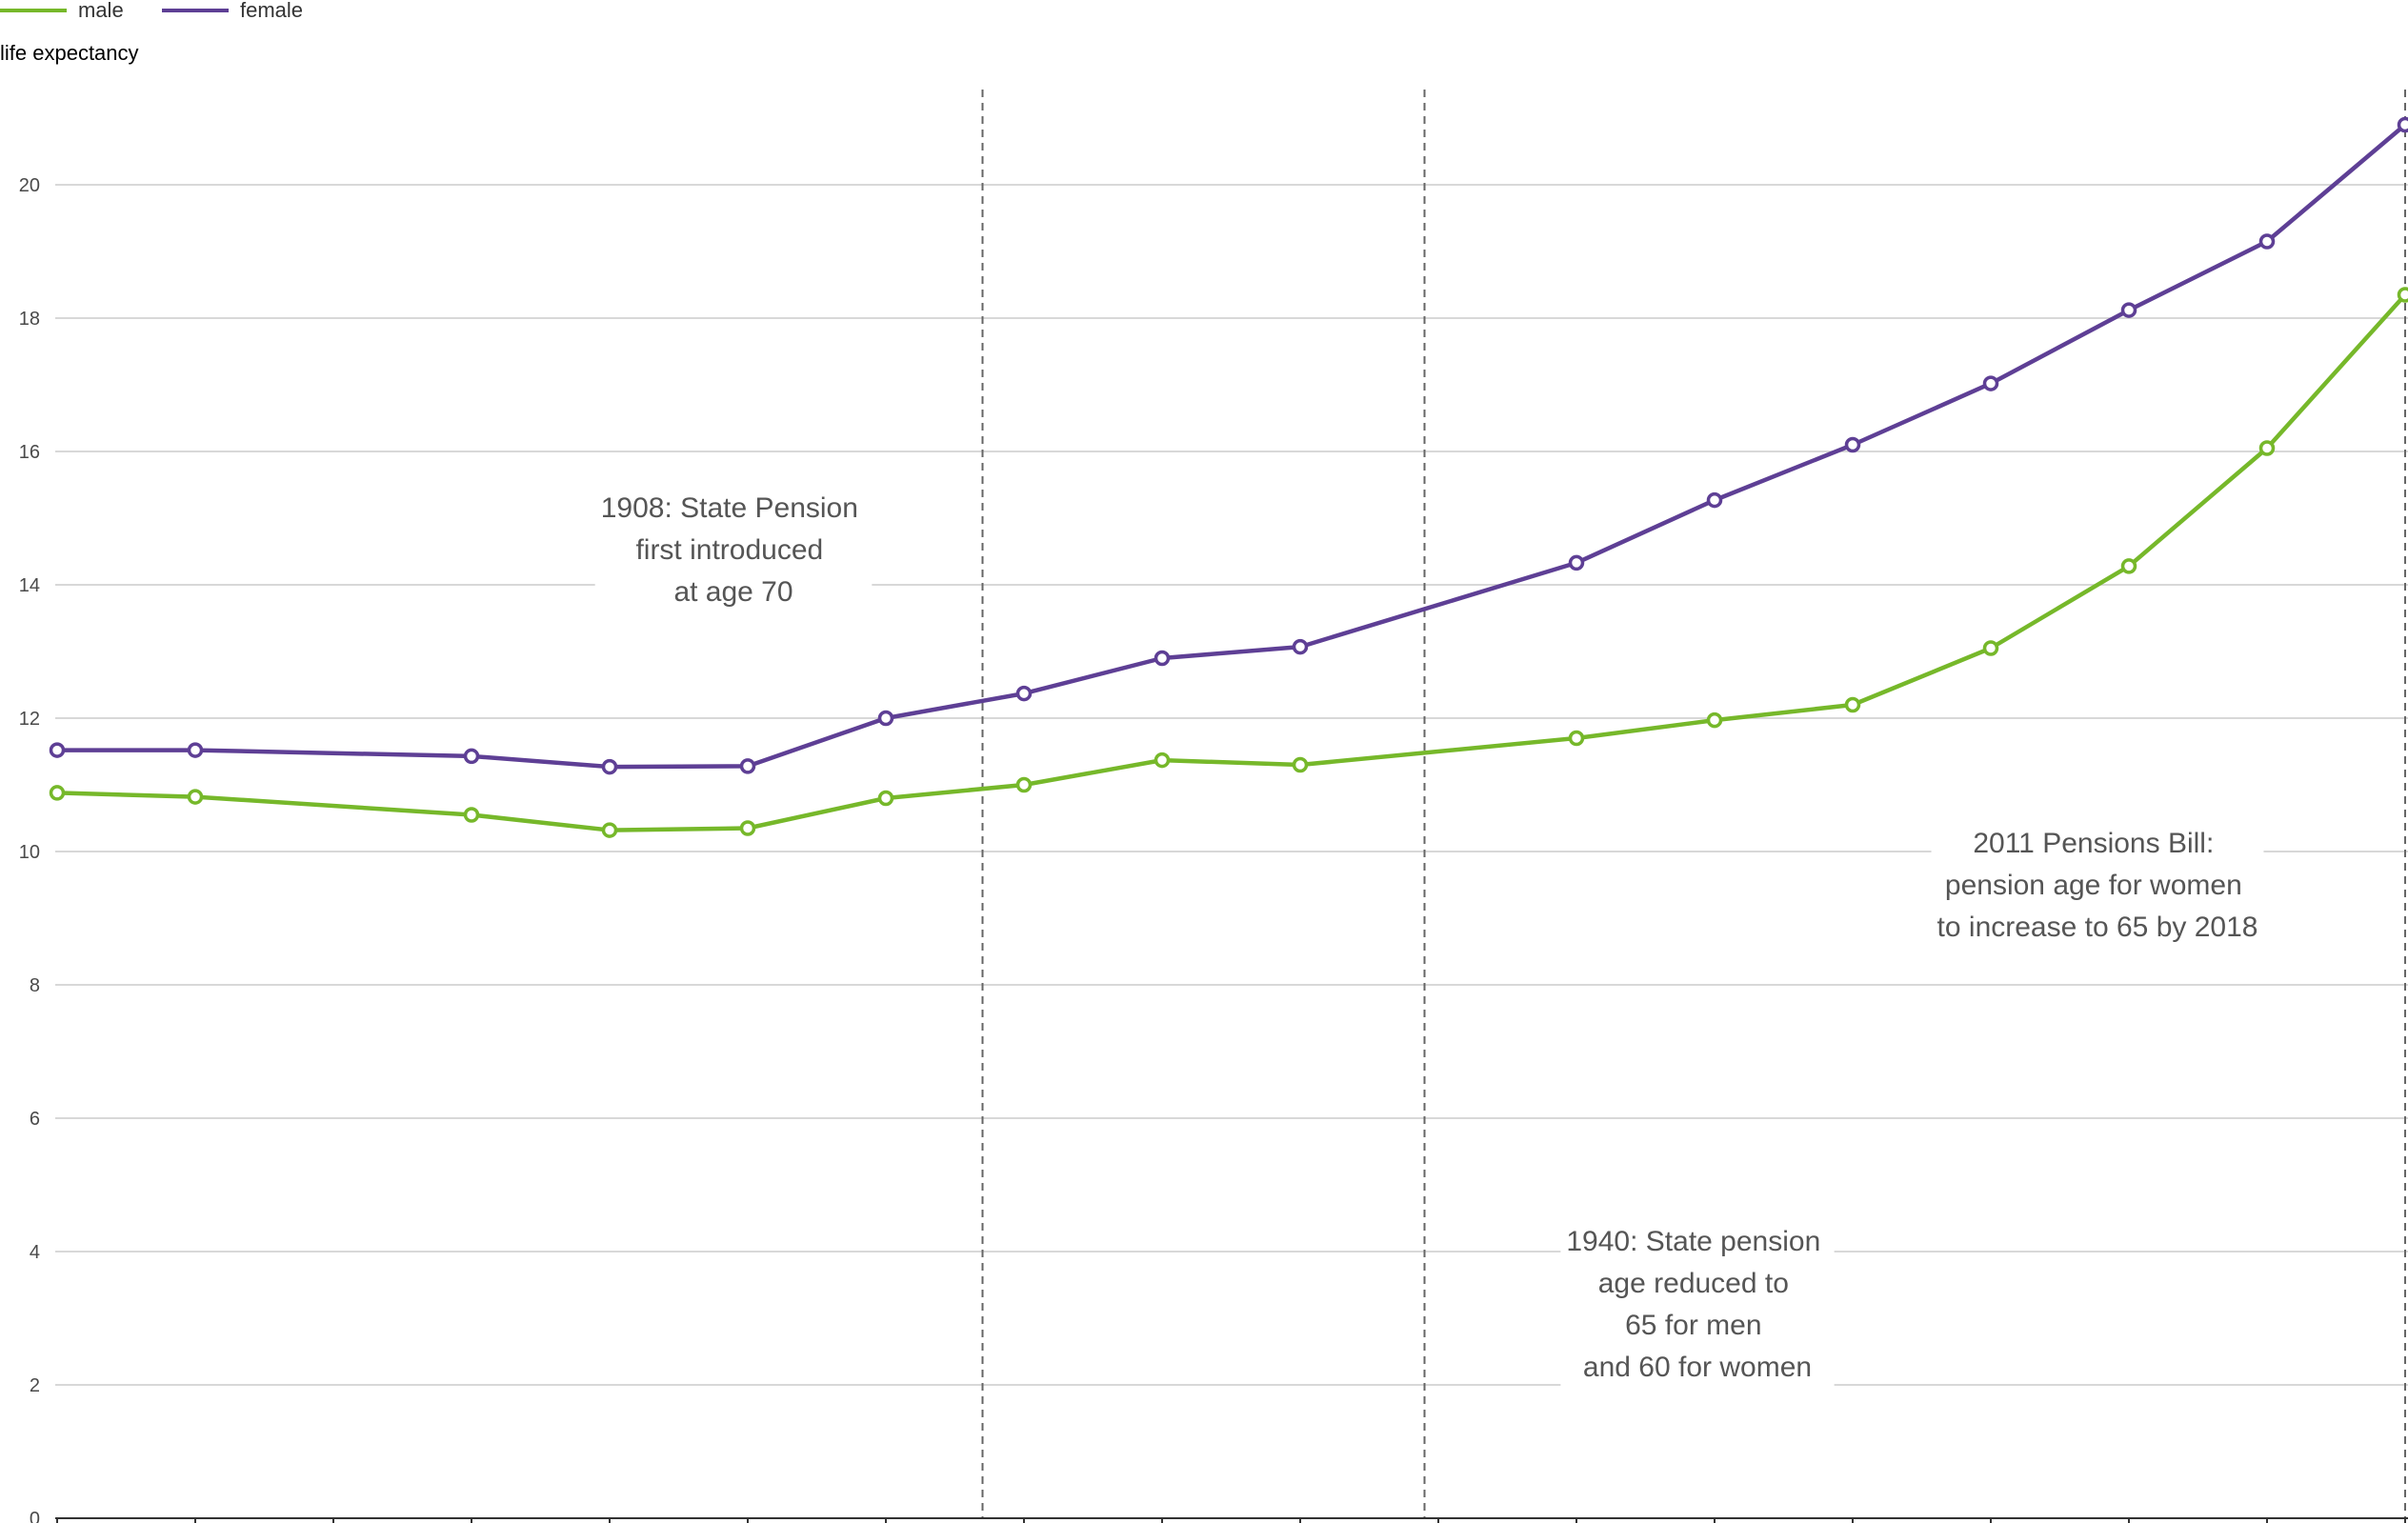  Describe the element at coordinates (35, 1516) in the screenshot. I see `y-tick-label-0: 0` at that location.